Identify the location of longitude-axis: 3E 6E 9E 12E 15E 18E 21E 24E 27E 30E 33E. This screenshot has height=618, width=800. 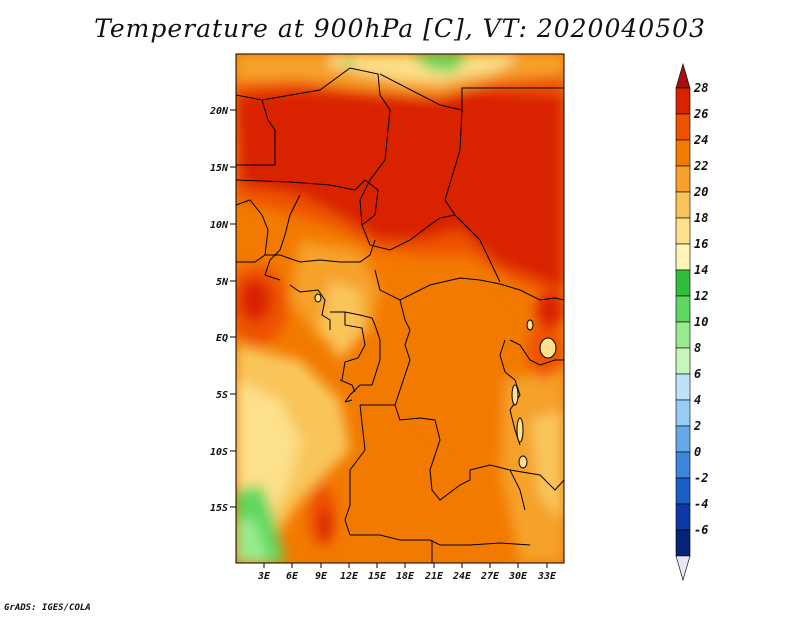
(407, 572).